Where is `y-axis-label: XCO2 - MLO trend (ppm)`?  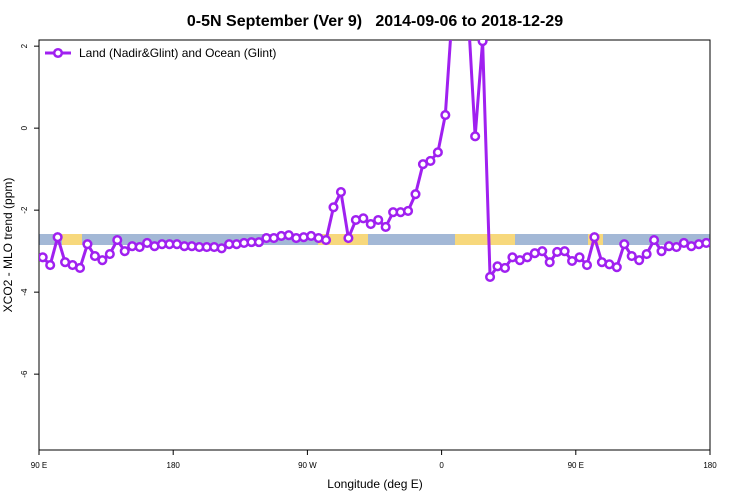
y-axis-label: XCO2 - MLO trend (ppm) is located at coordinates (8, 245).